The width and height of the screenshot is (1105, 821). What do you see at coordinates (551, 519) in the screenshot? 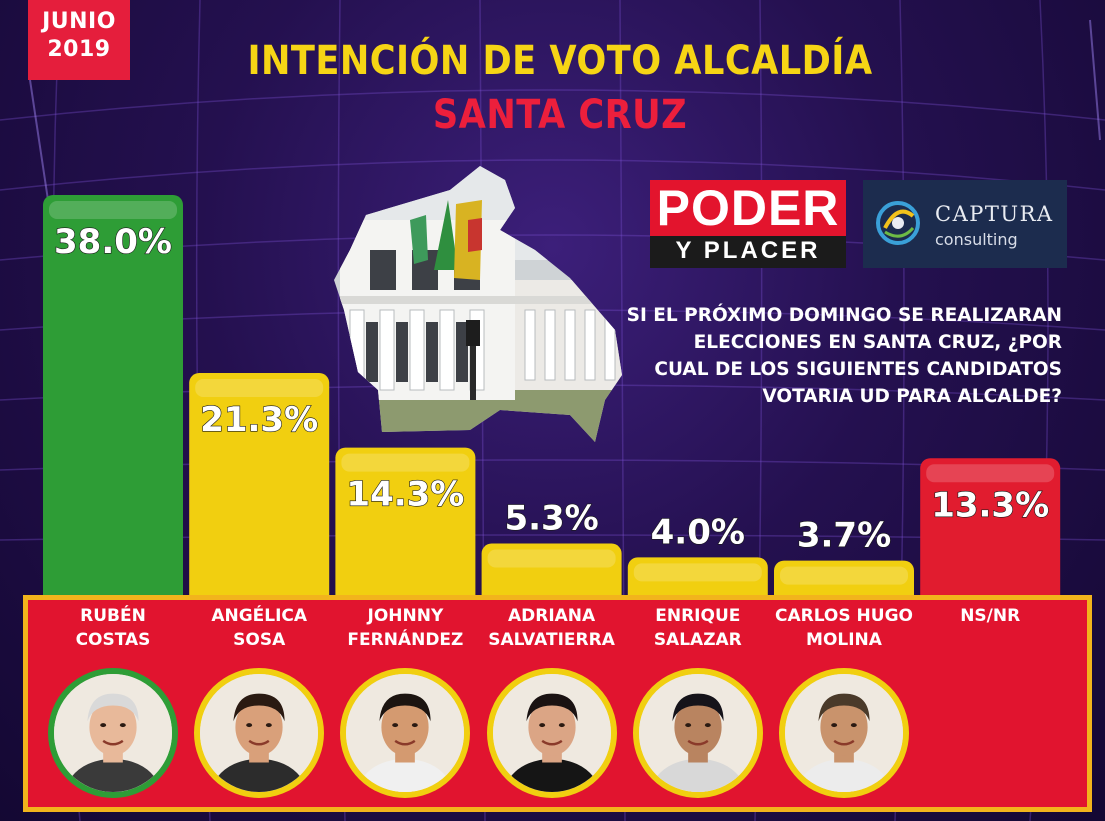
I see `bar-value-label-4: 5.3%` at bounding box center [551, 519].